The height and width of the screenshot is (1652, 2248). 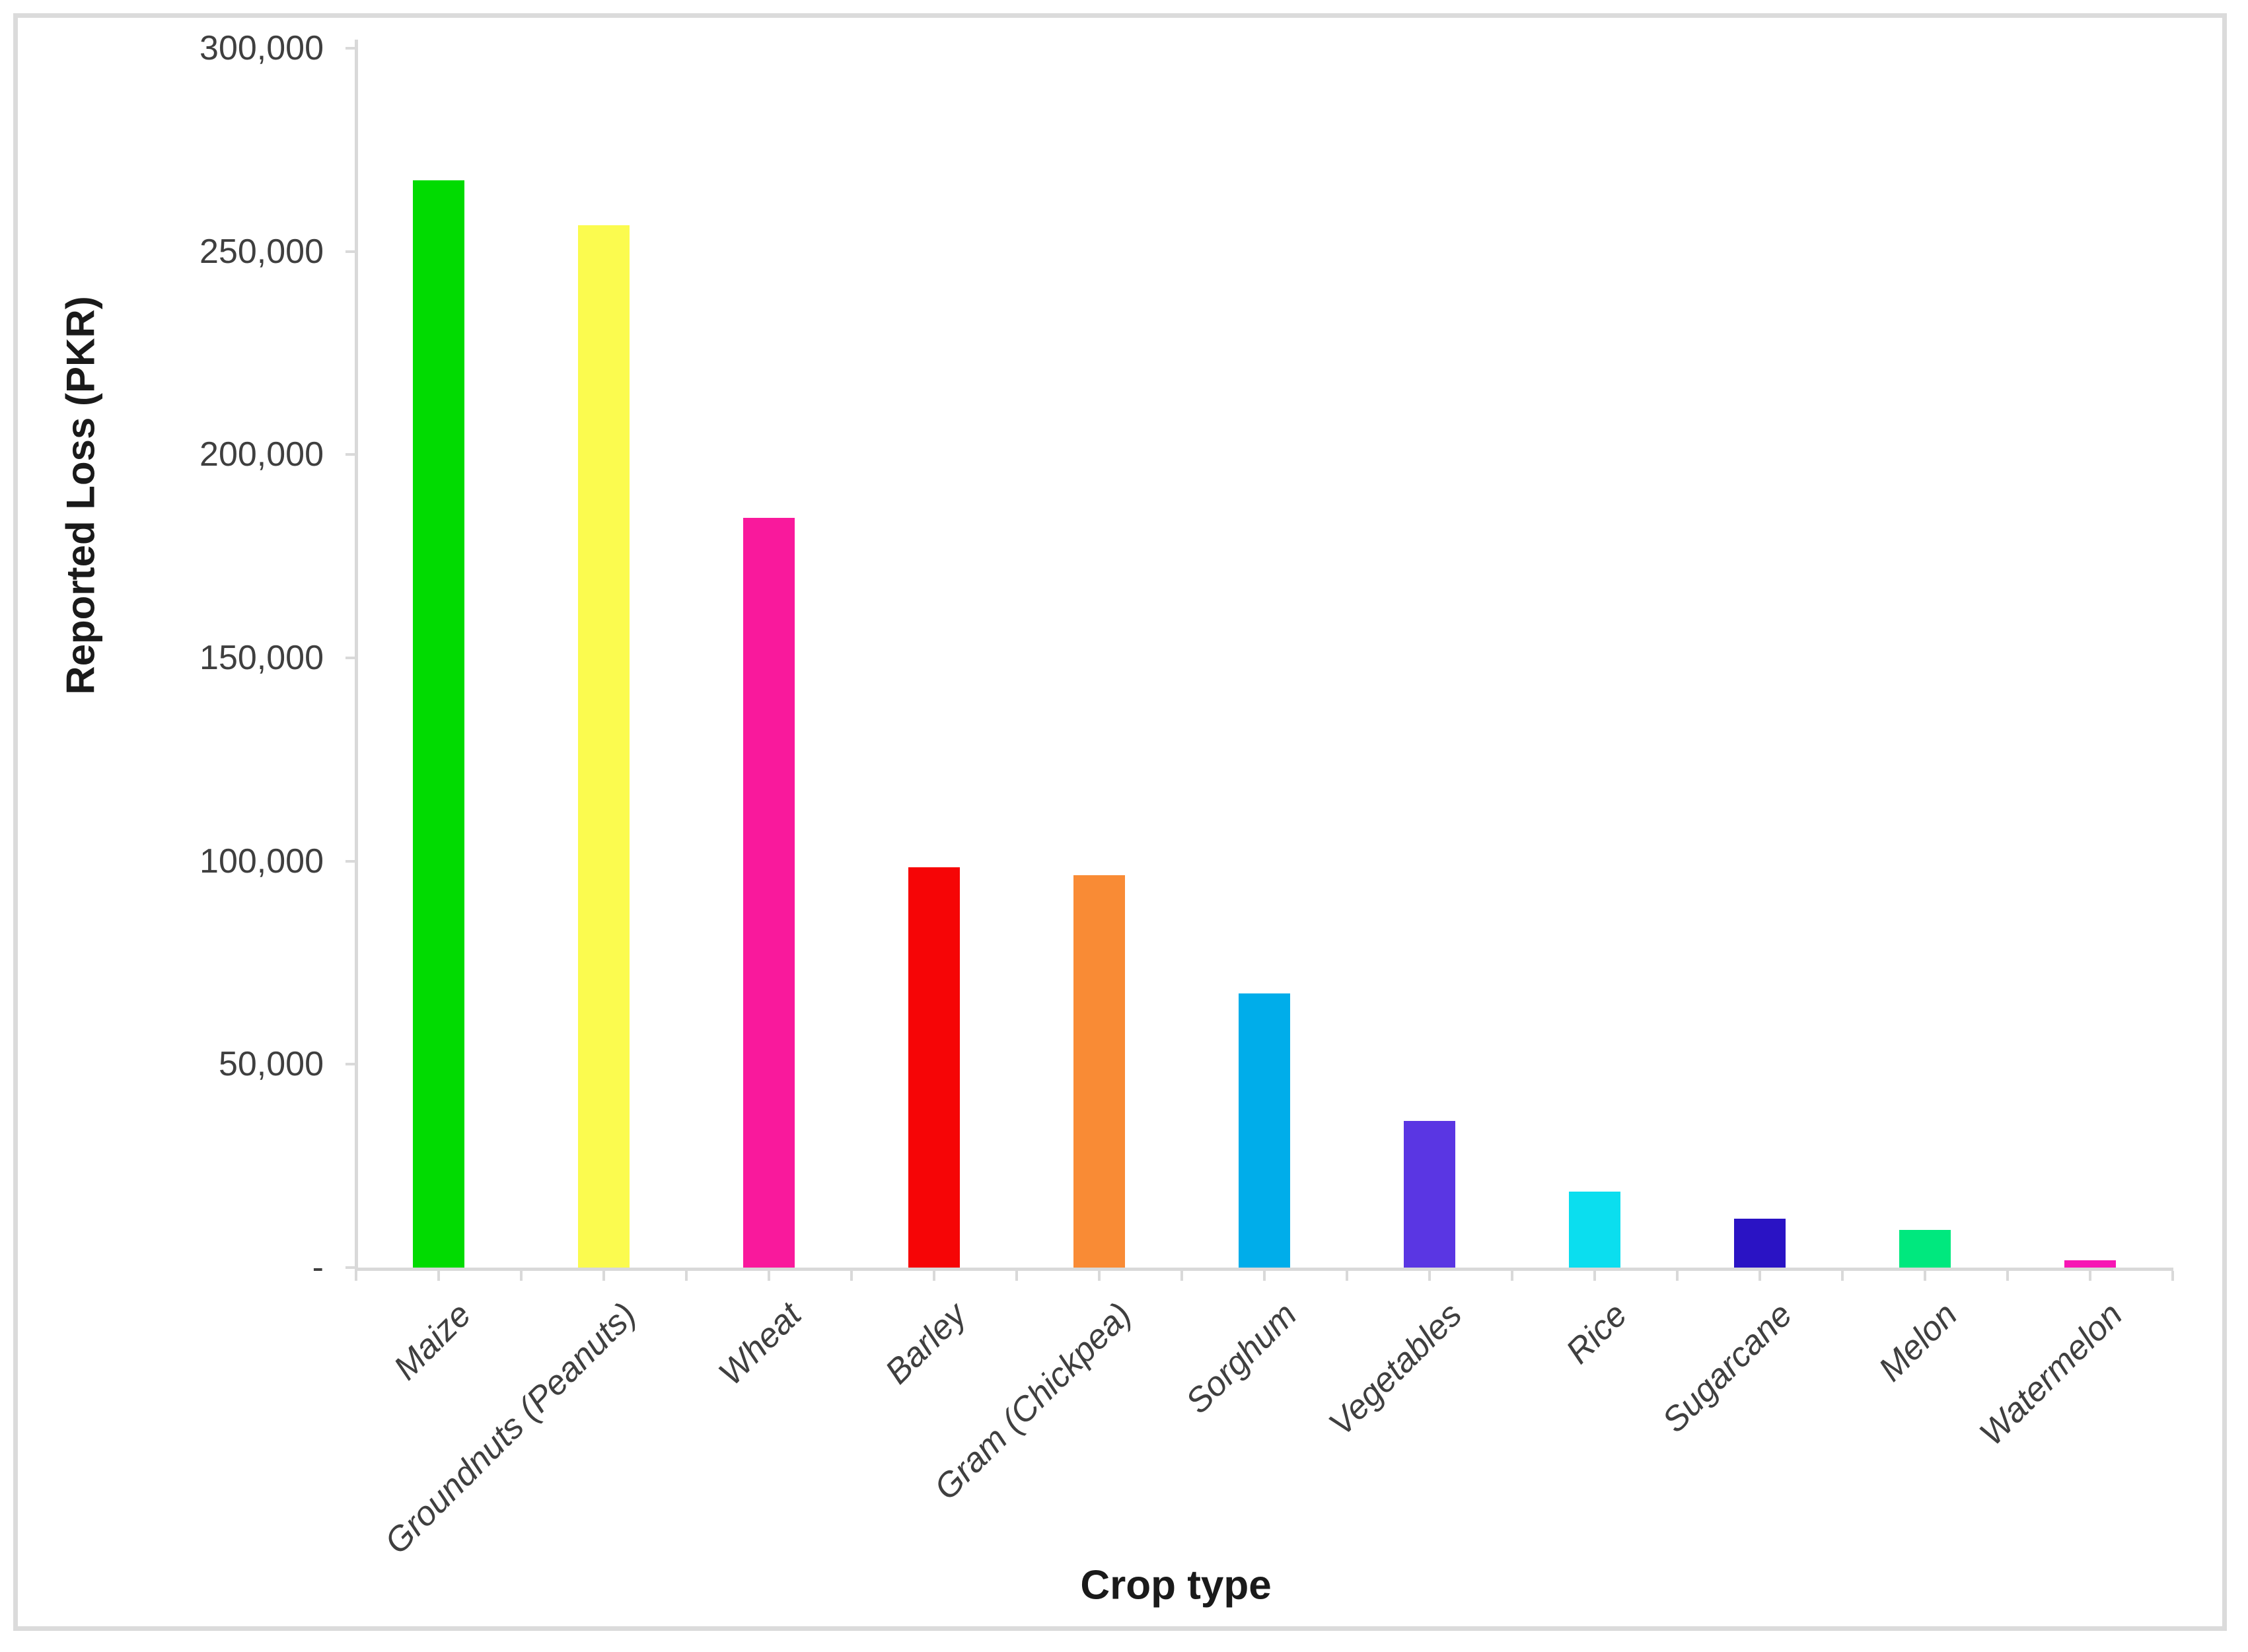 I want to click on y-tick-label: 200,000, so click(x=261, y=454).